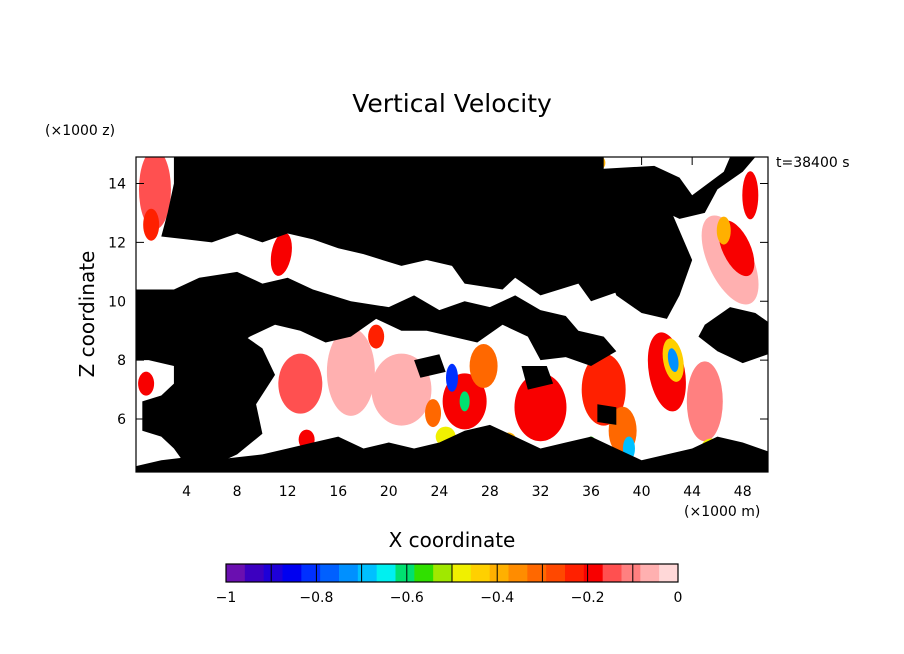  What do you see at coordinates (439, 492) in the screenshot?
I see `x-tick-label: 24` at bounding box center [439, 492].